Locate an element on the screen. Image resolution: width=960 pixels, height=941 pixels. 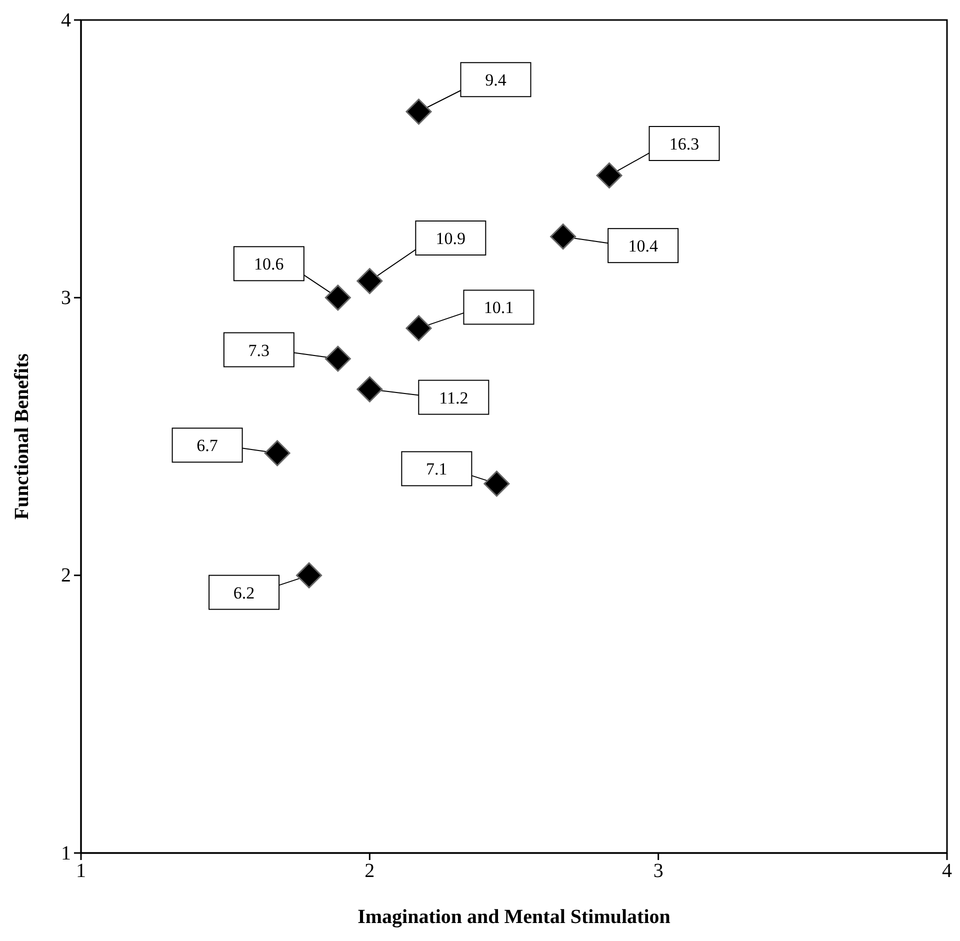
x-axis-title: Imagination and Mental Stimulation is located at coordinates (514, 917).